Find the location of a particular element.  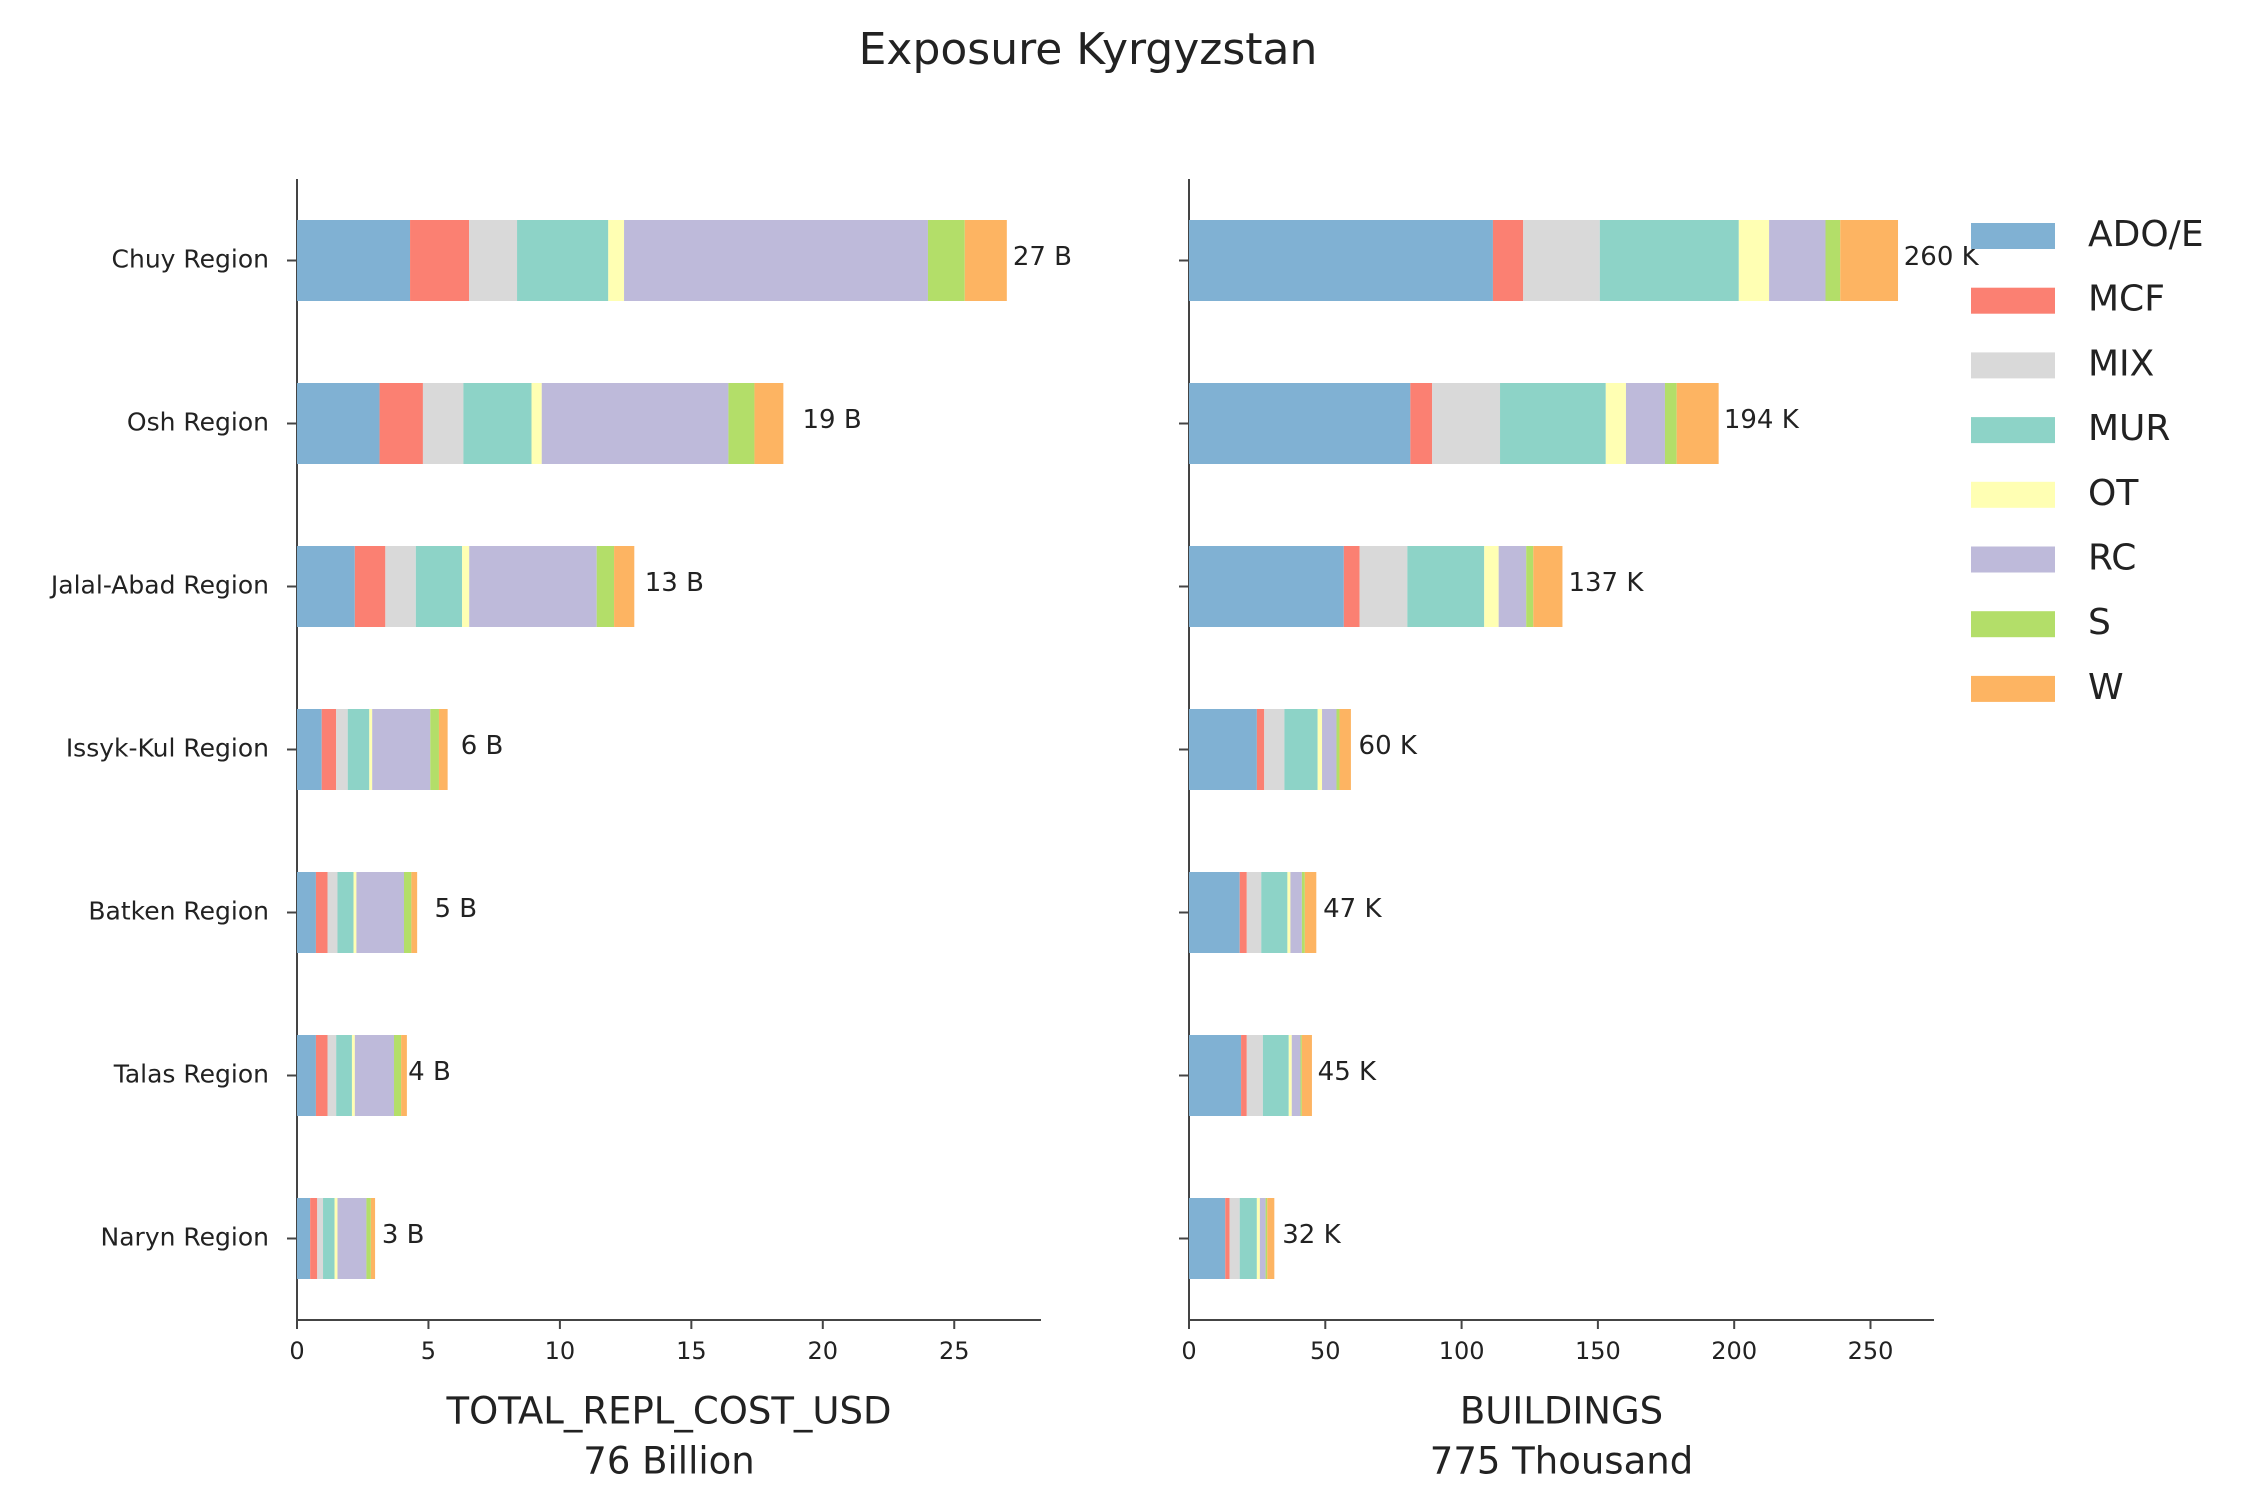

x-tick-label: 5 is located at coordinates (428, 1351).